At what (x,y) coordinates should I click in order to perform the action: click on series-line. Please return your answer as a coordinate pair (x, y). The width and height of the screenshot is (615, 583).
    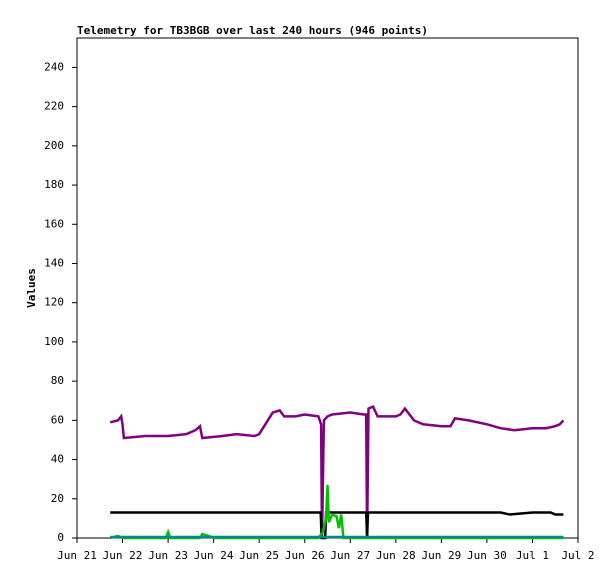
    Looking at the image, I should click on (337, 525).